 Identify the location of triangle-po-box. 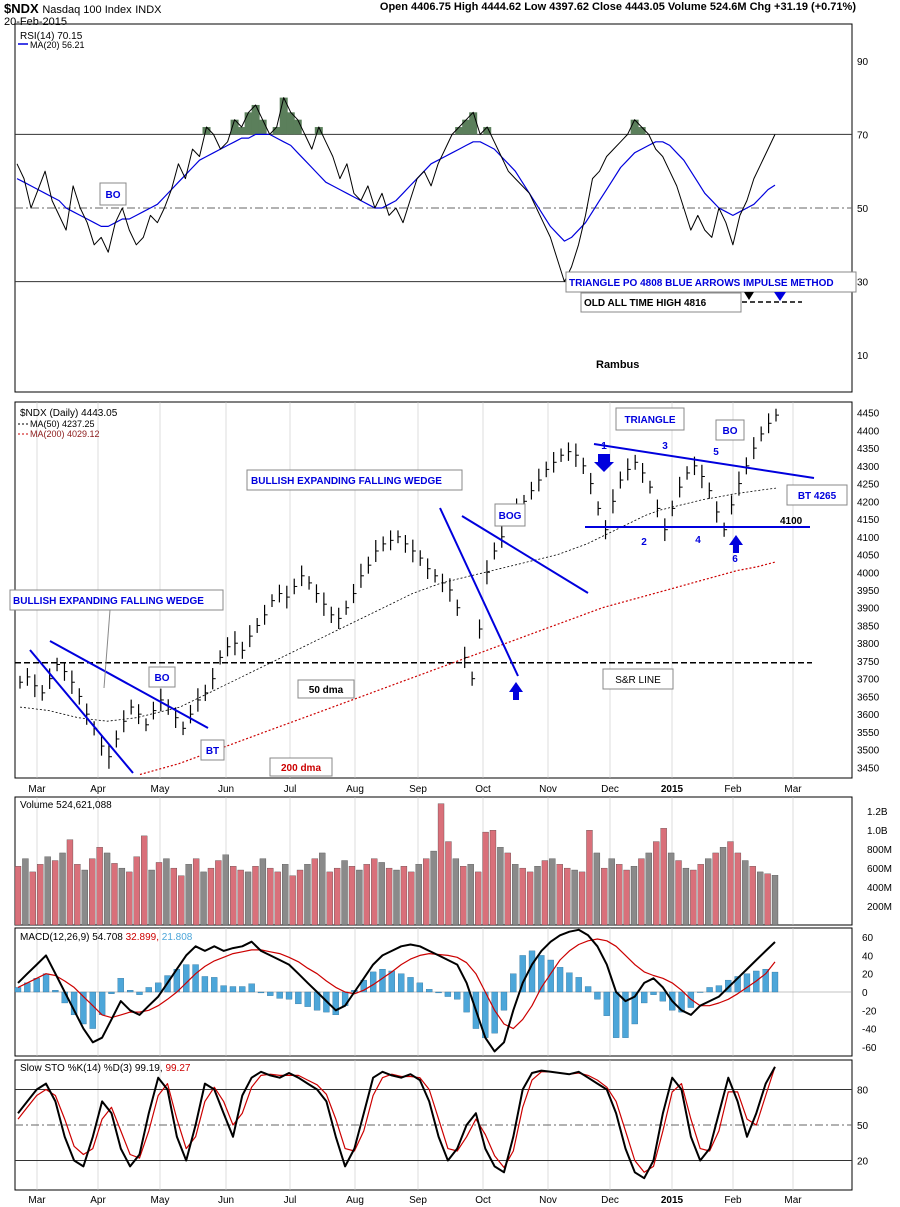
(711, 282).